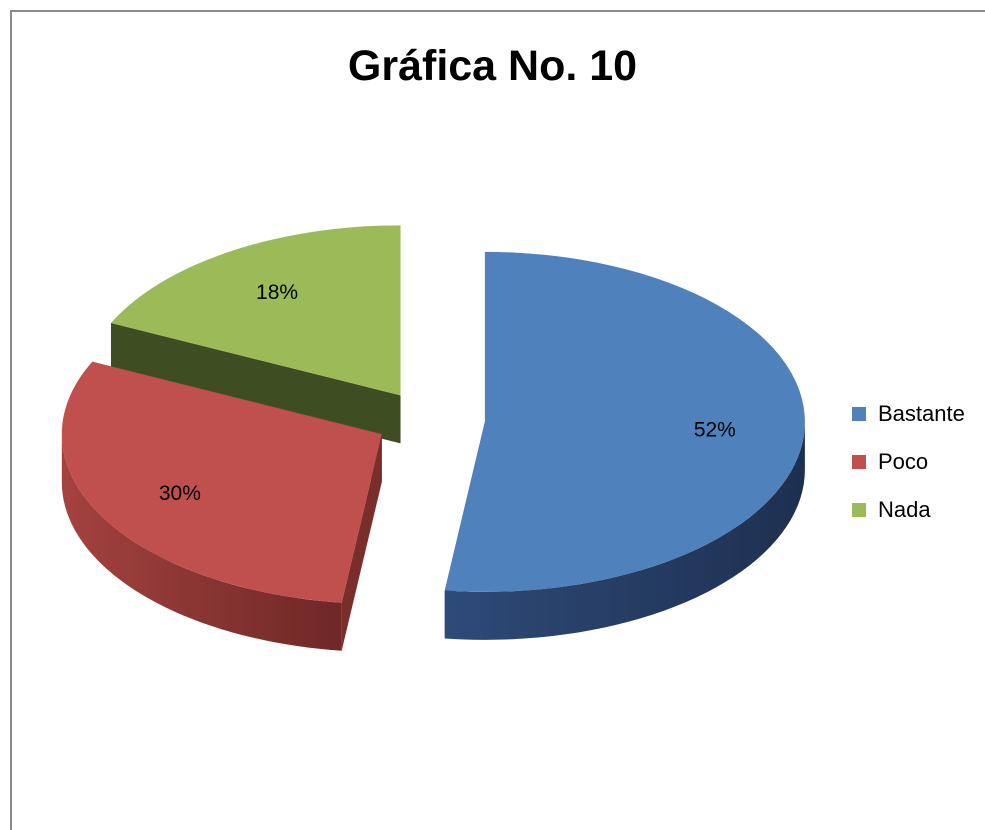 The image size is (985, 830). I want to click on chart-title: Gráfica No. 10, so click(492, 66).